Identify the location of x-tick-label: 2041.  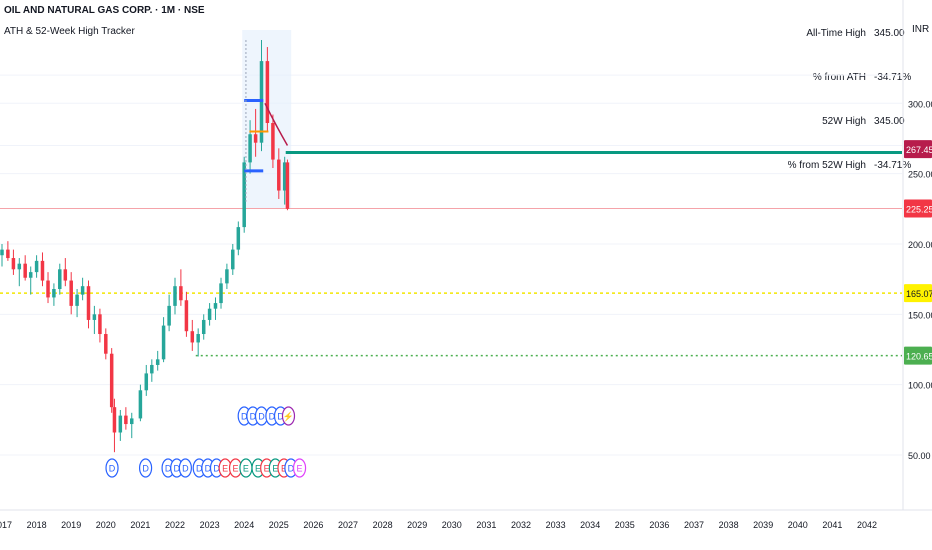
(832, 525).